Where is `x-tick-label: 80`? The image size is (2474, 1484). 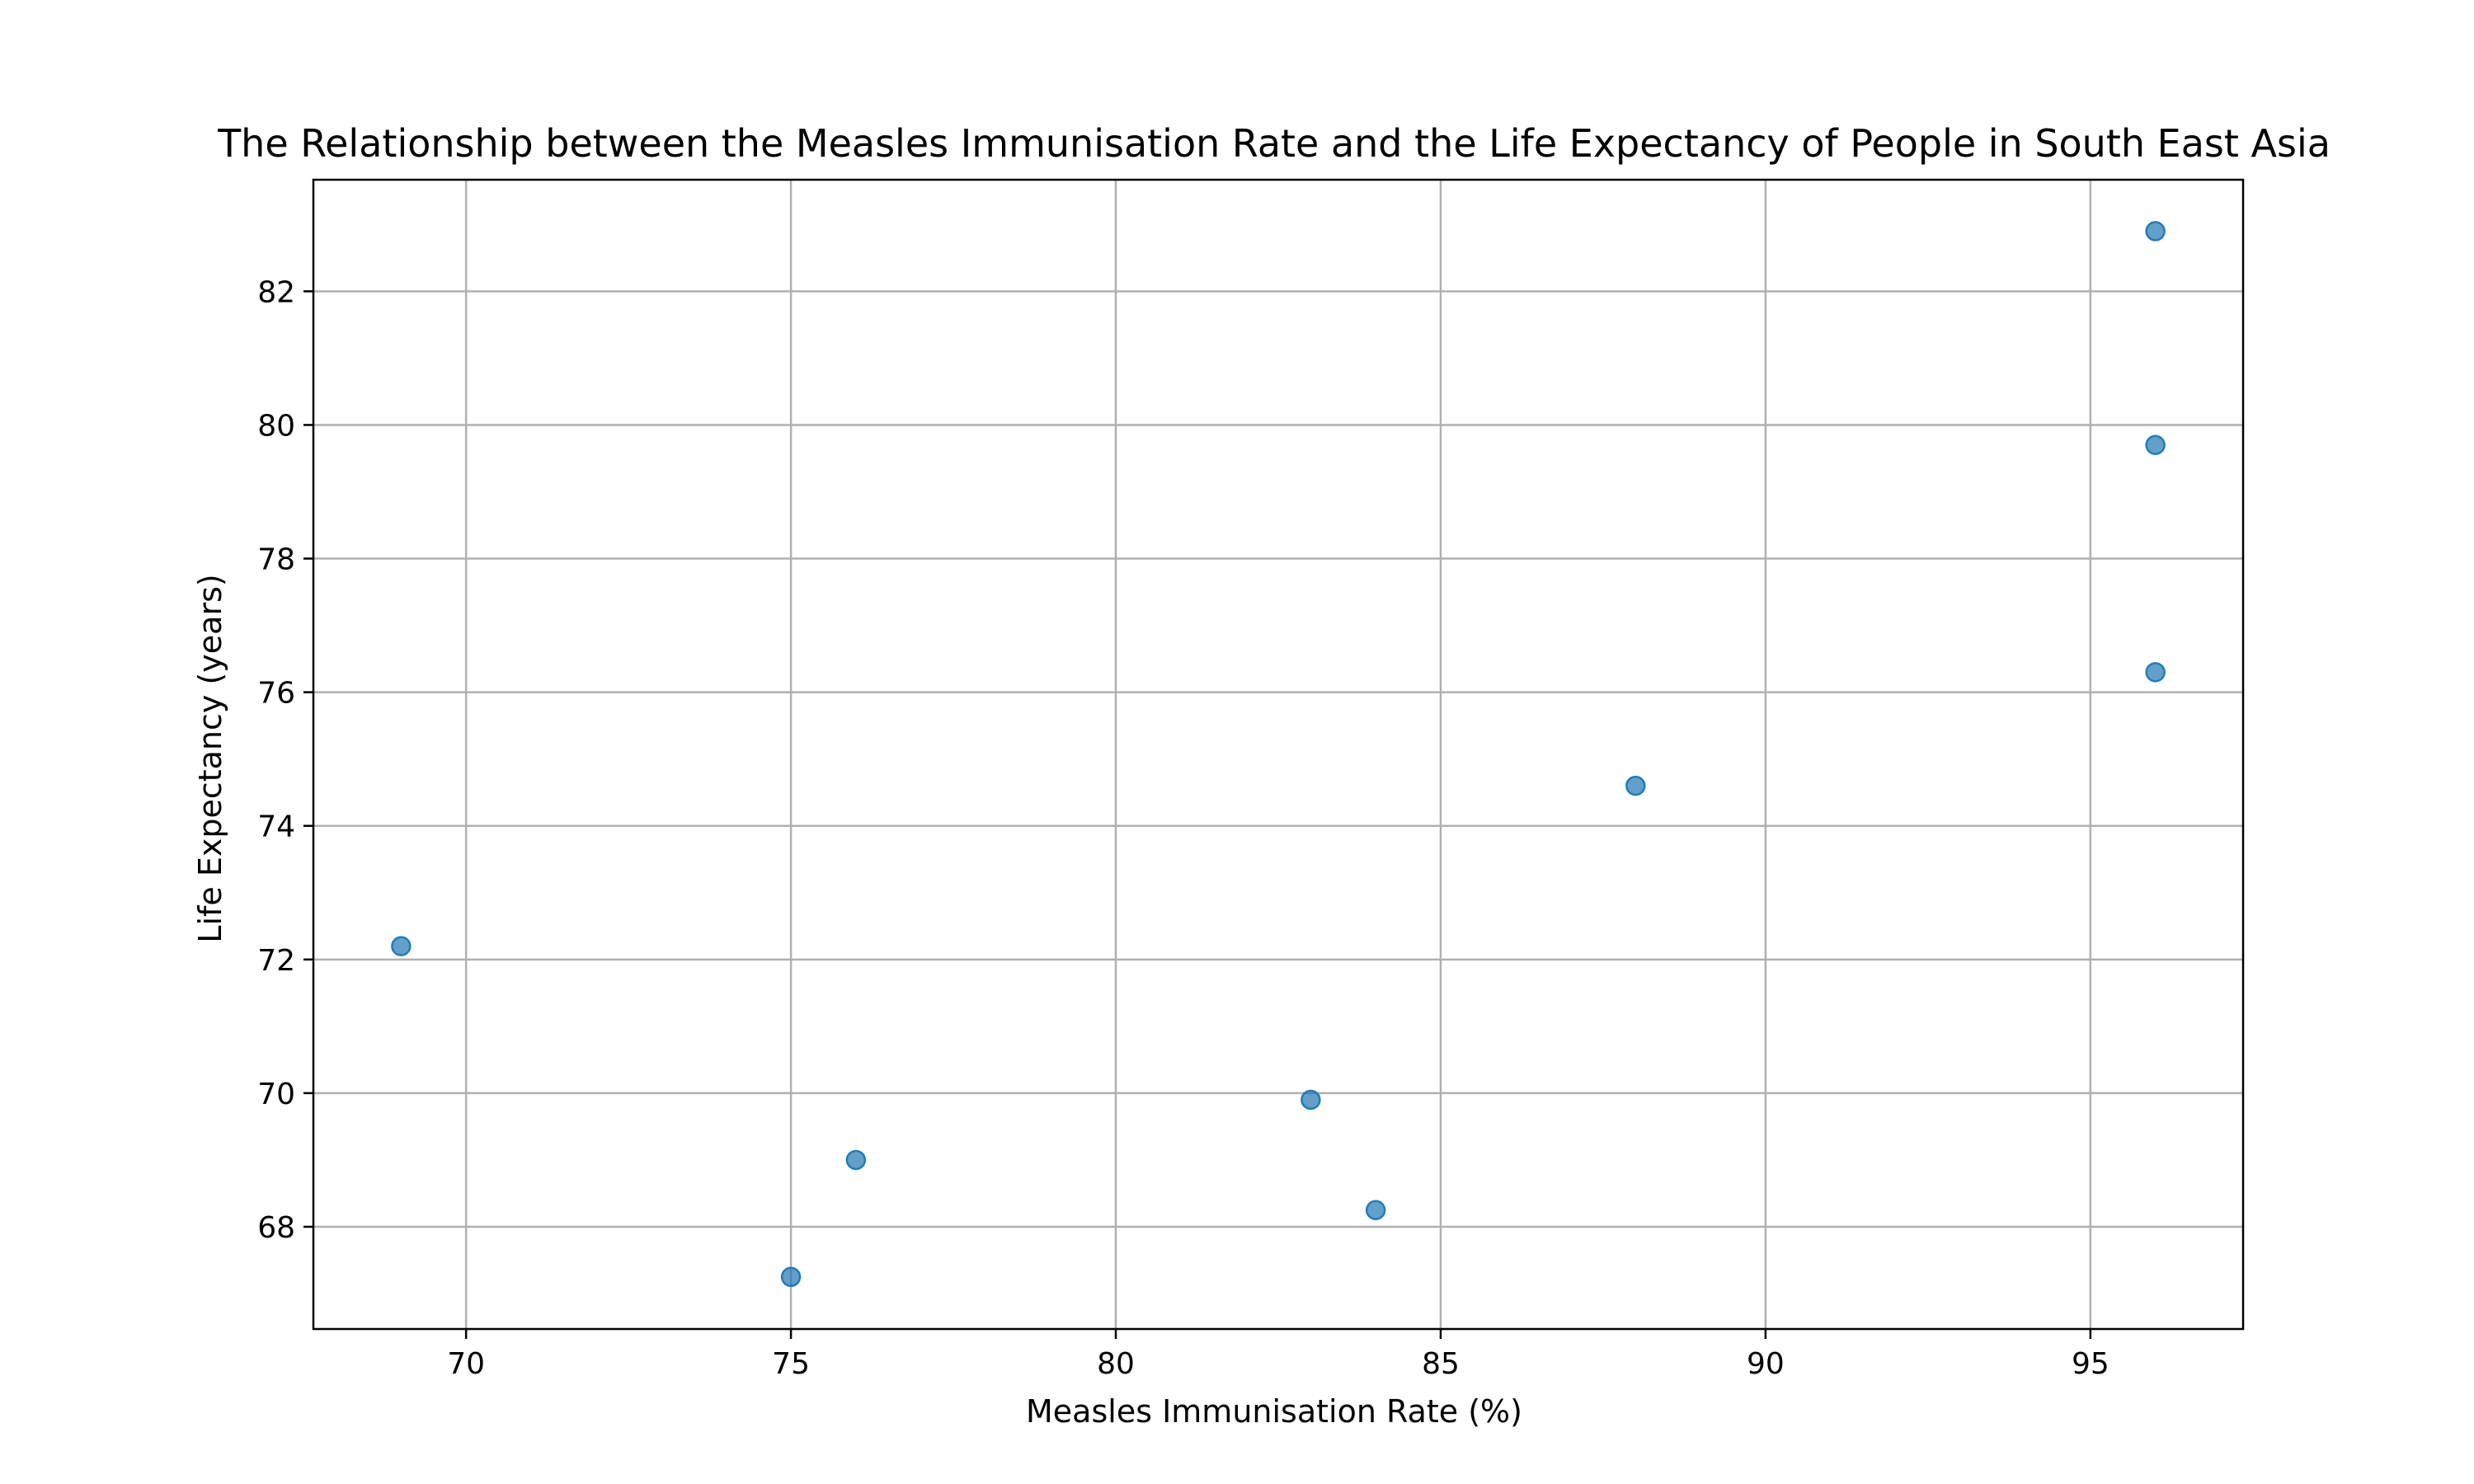 x-tick-label: 80 is located at coordinates (1116, 1364).